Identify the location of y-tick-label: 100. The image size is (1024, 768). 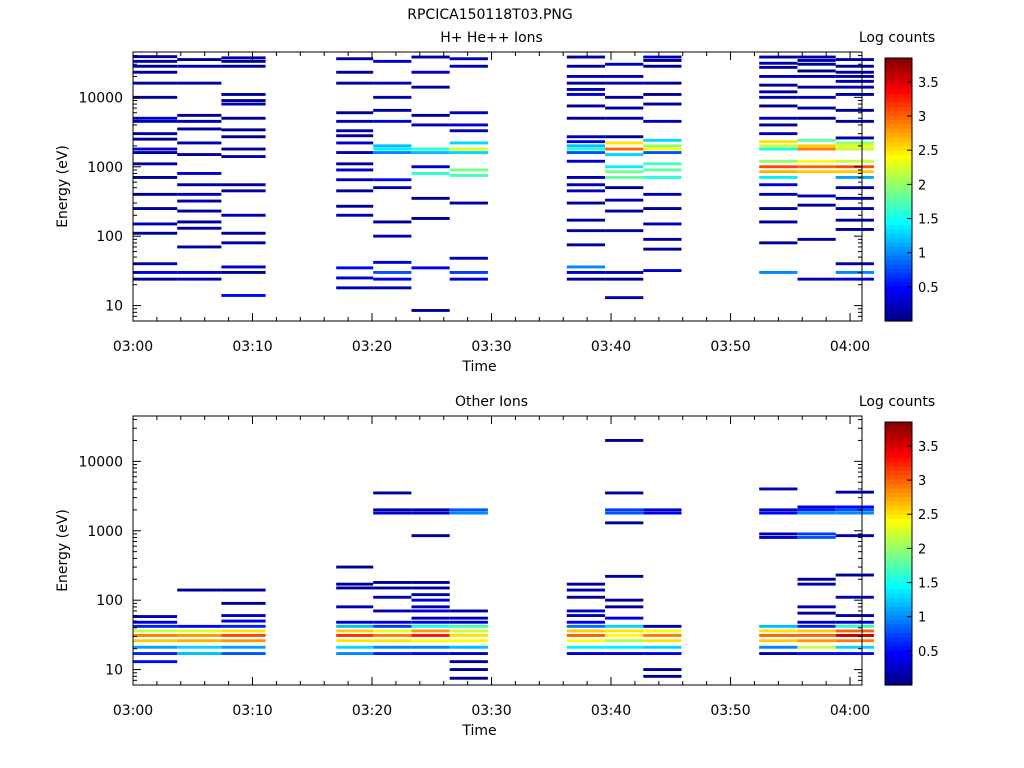
(109, 237).